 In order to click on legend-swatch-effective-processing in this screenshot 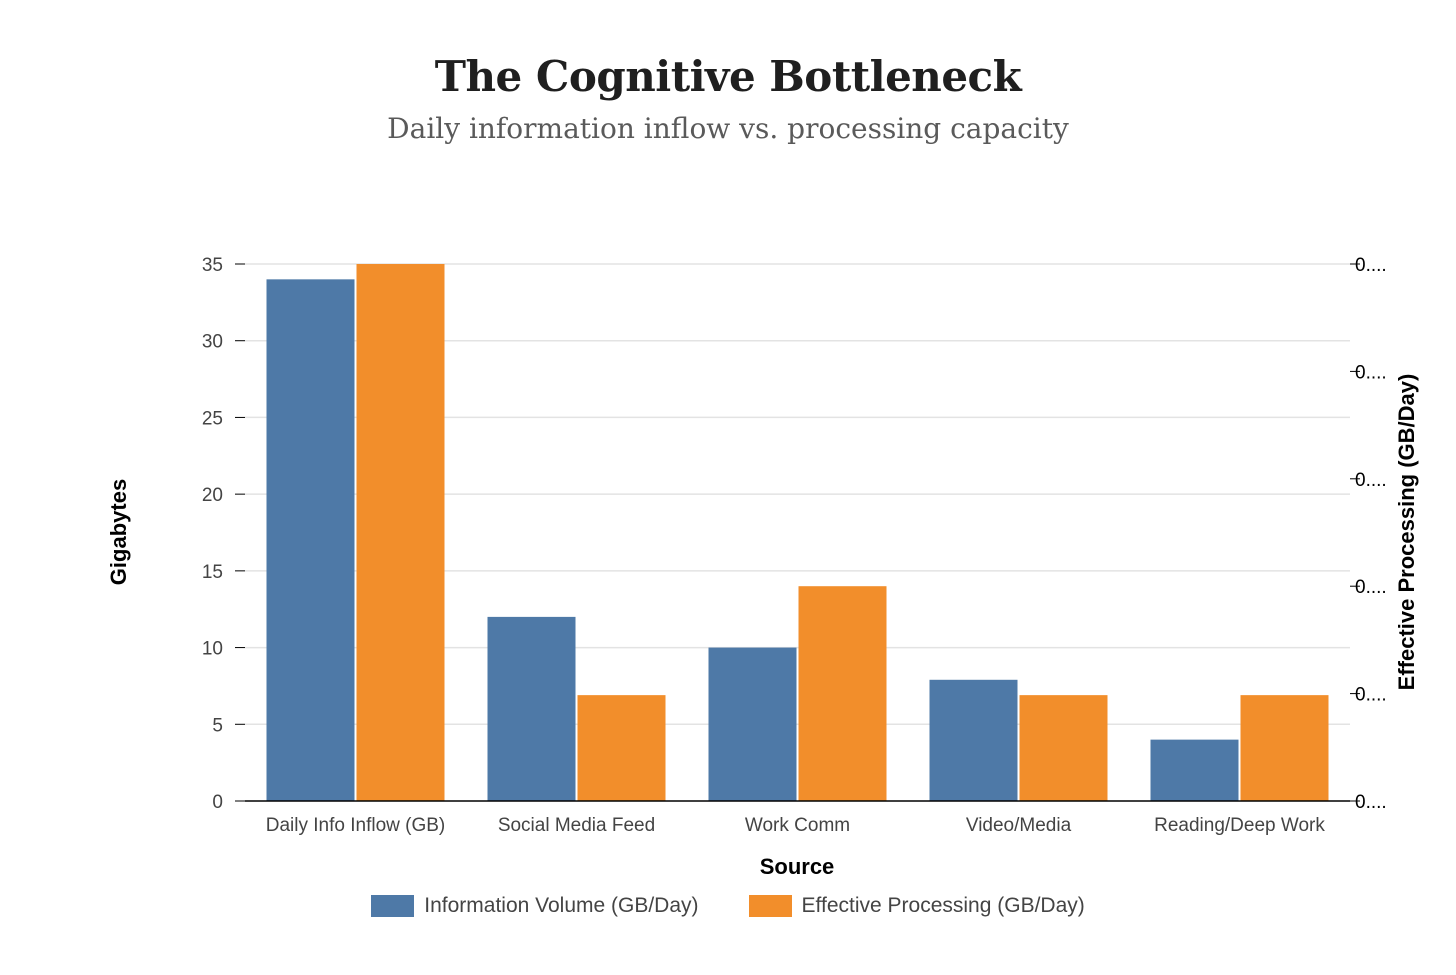, I will do `click(770, 906)`.